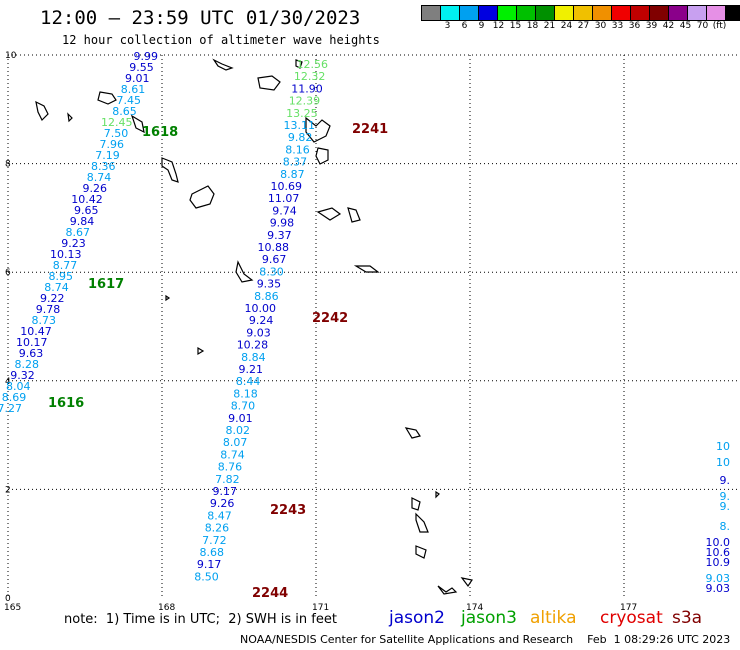 Image resolution: width=740 pixels, height=650 pixels. Describe the element at coordinates (245, 393) in the screenshot. I see `swh-value: 8.18` at that location.